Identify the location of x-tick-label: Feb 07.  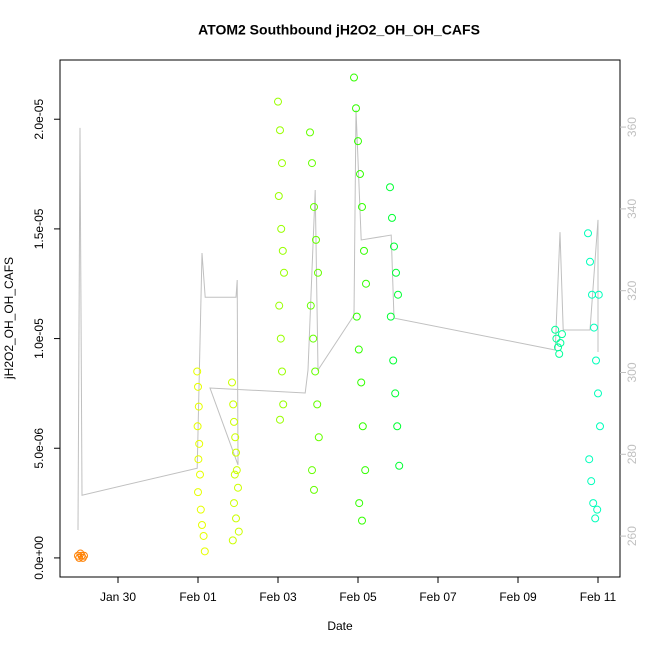
(438, 597).